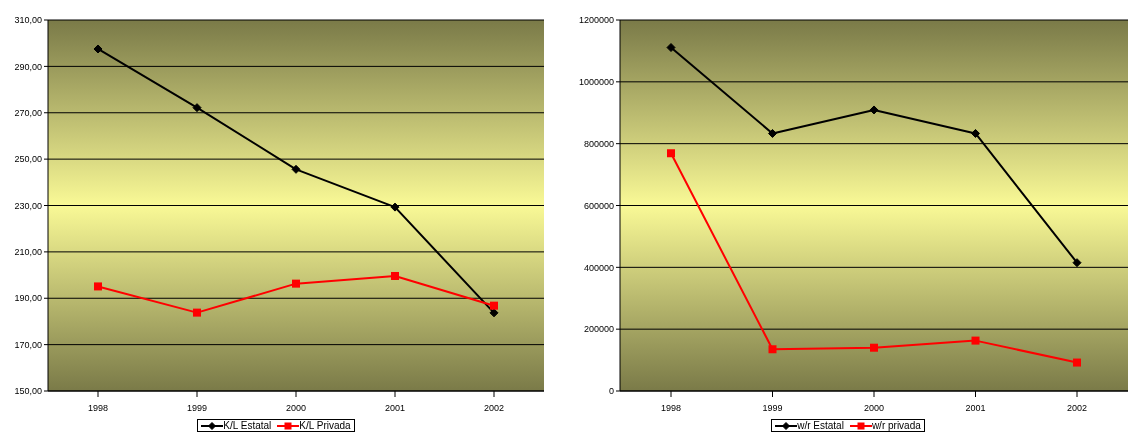 This screenshot has height=444, width=1138. I want to click on legend-label: K/L Estatal, so click(247, 425).